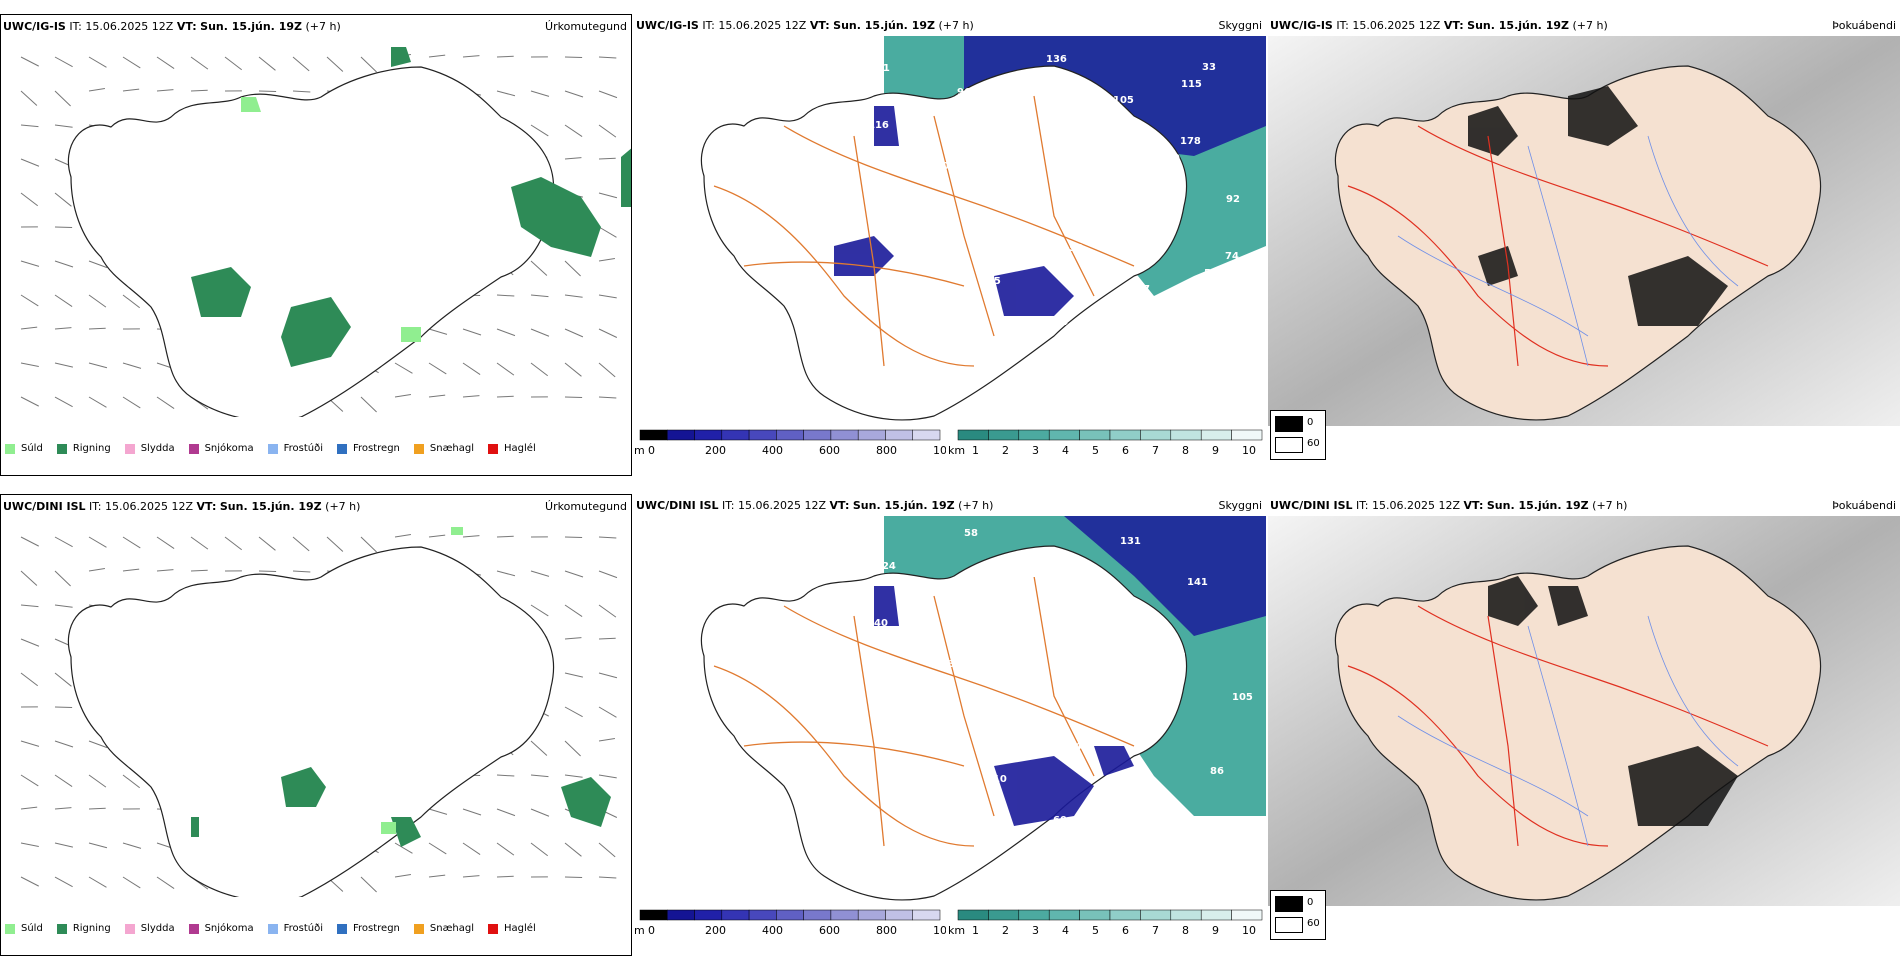 This screenshot has height=956, width=1900. Describe the element at coordinates (922, 297) in the screenshot. I see `cloud-base-label: 122` at that location.